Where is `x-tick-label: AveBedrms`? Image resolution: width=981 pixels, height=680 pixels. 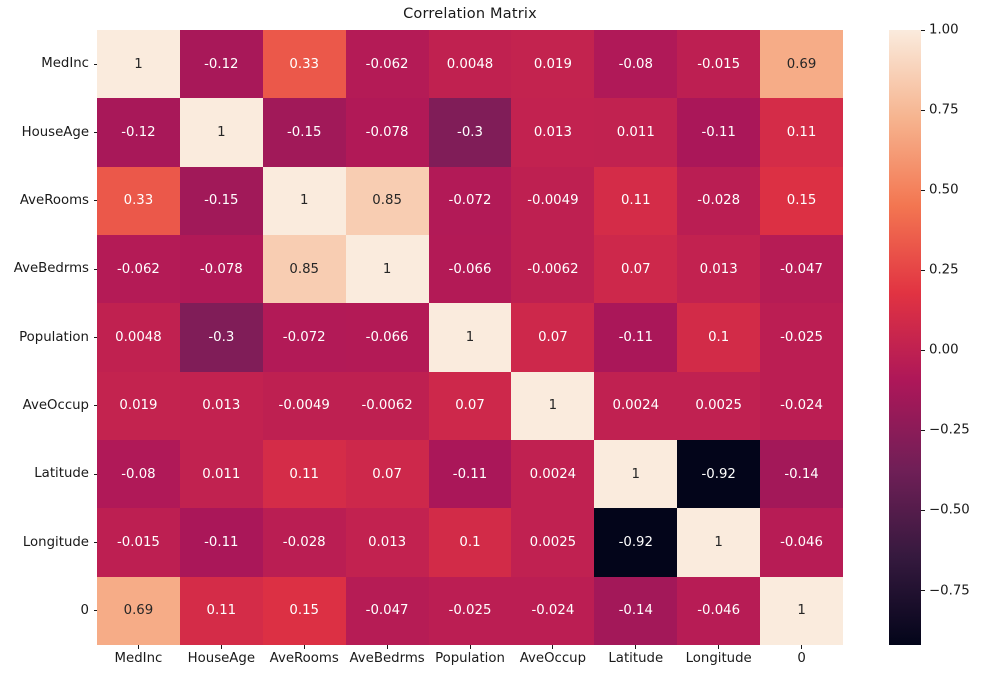
x-tick-label: AveBedrms is located at coordinates (387, 658).